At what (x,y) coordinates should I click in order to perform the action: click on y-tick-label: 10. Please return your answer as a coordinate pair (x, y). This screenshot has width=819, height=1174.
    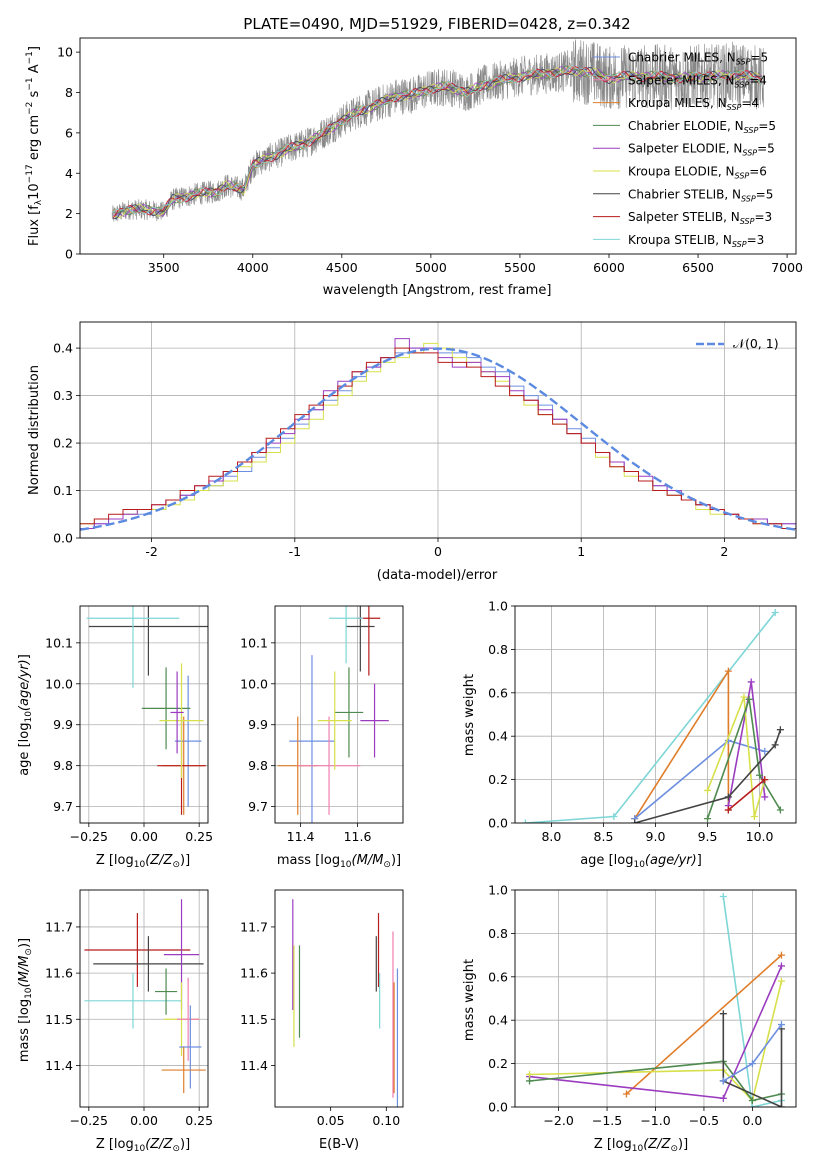
    Looking at the image, I should click on (65, 52).